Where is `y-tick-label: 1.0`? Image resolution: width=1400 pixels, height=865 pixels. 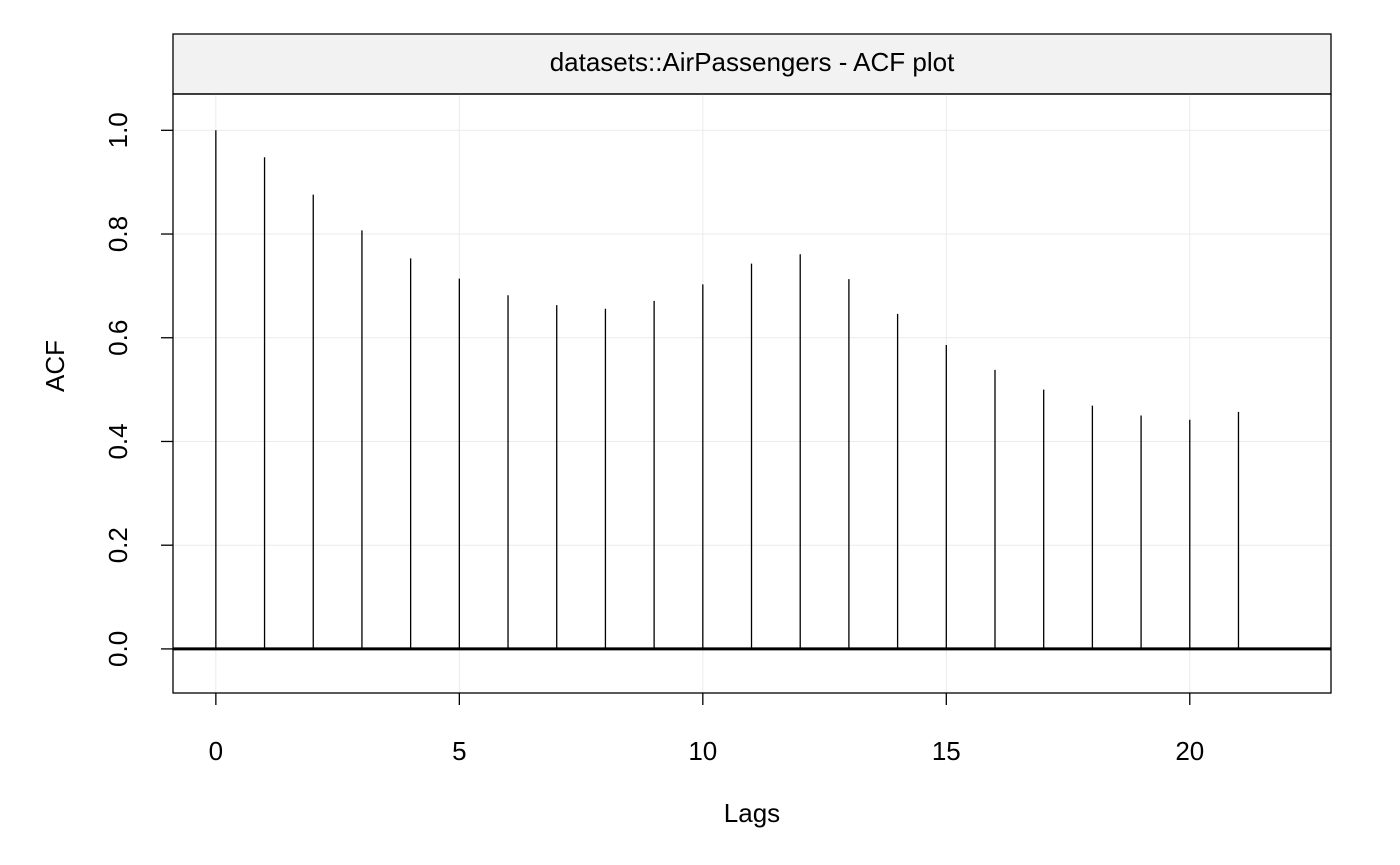
y-tick-label: 1.0 is located at coordinates (118, 130).